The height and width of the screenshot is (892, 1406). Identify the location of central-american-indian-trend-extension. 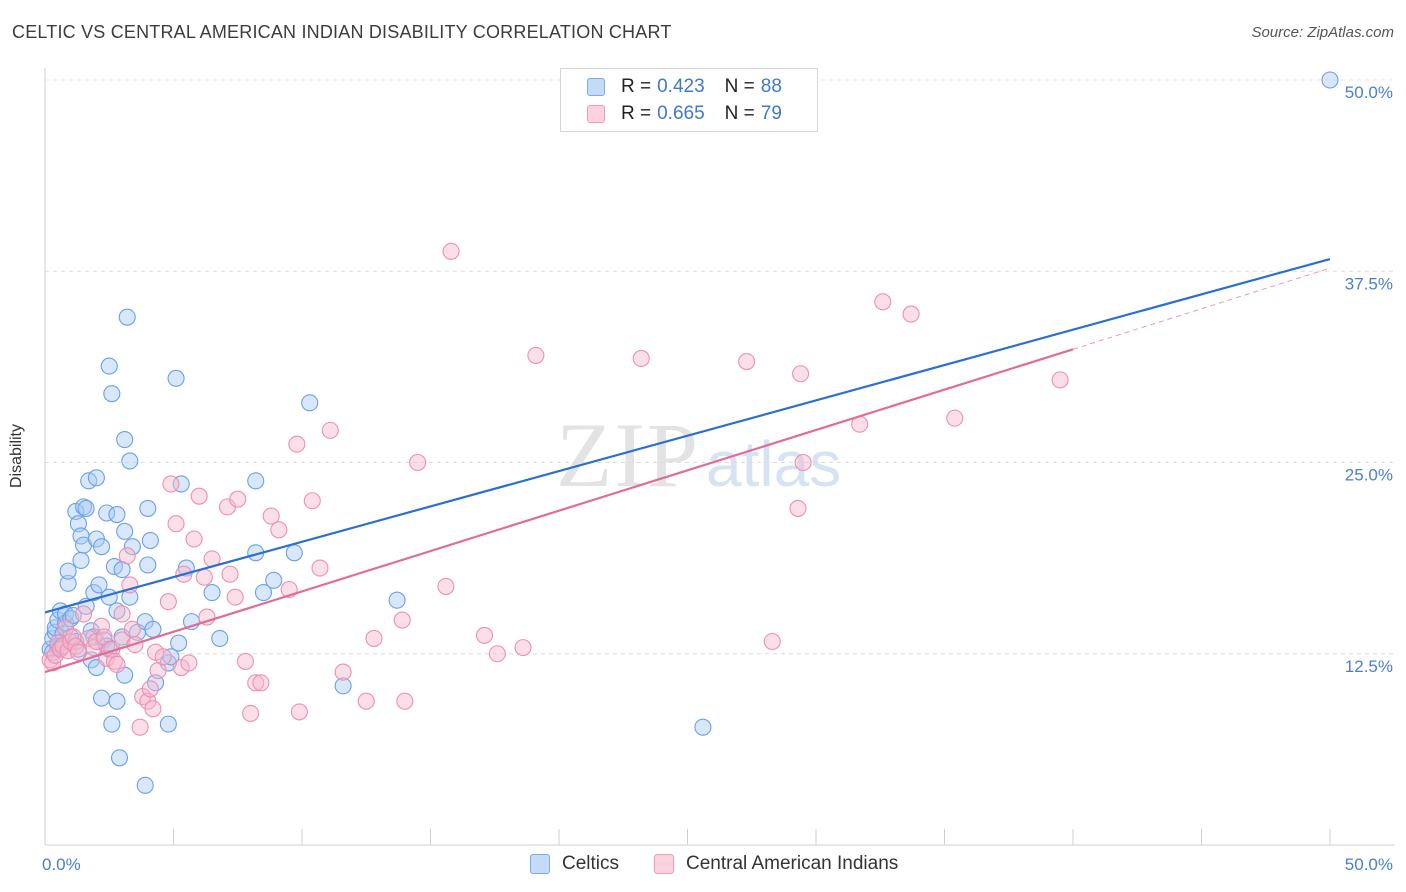
(1201, 308).